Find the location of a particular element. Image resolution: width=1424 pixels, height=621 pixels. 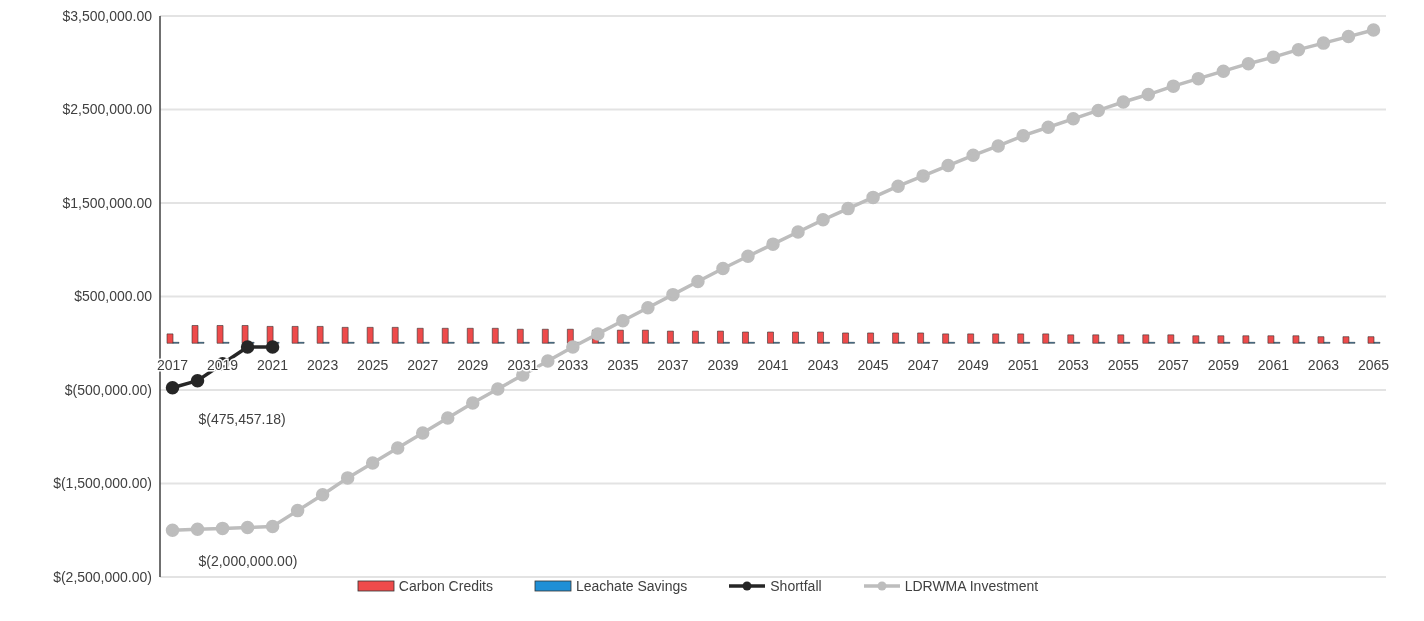

legend-label: LDRWMA Investment is located at coordinates (971, 586).